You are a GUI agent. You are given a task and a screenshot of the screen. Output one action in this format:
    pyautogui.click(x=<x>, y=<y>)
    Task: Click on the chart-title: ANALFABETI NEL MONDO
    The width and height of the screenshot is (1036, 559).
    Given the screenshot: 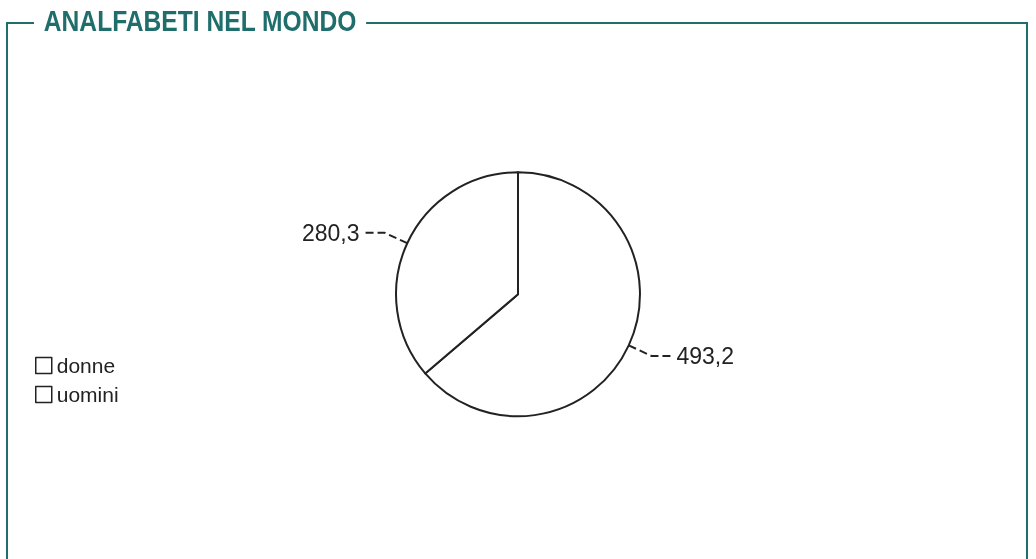 What is the action you would take?
    pyautogui.click(x=200, y=21)
    